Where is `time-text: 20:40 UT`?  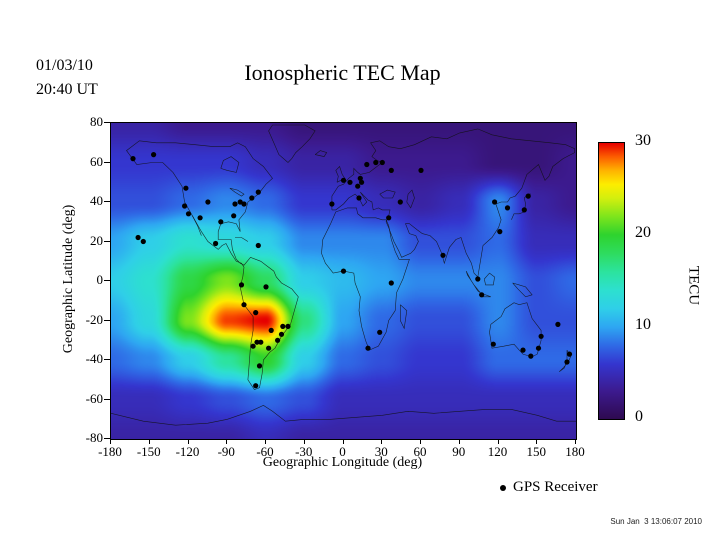 time-text: 20:40 UT is located at coordinates (67, 89).